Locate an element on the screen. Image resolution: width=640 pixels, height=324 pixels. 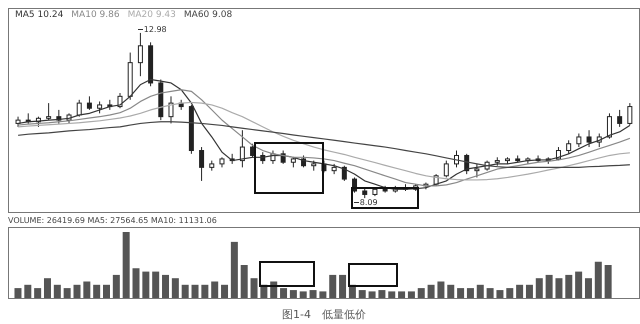
caption: 图1-4 低量低价 is located at coordinates (324, 314).